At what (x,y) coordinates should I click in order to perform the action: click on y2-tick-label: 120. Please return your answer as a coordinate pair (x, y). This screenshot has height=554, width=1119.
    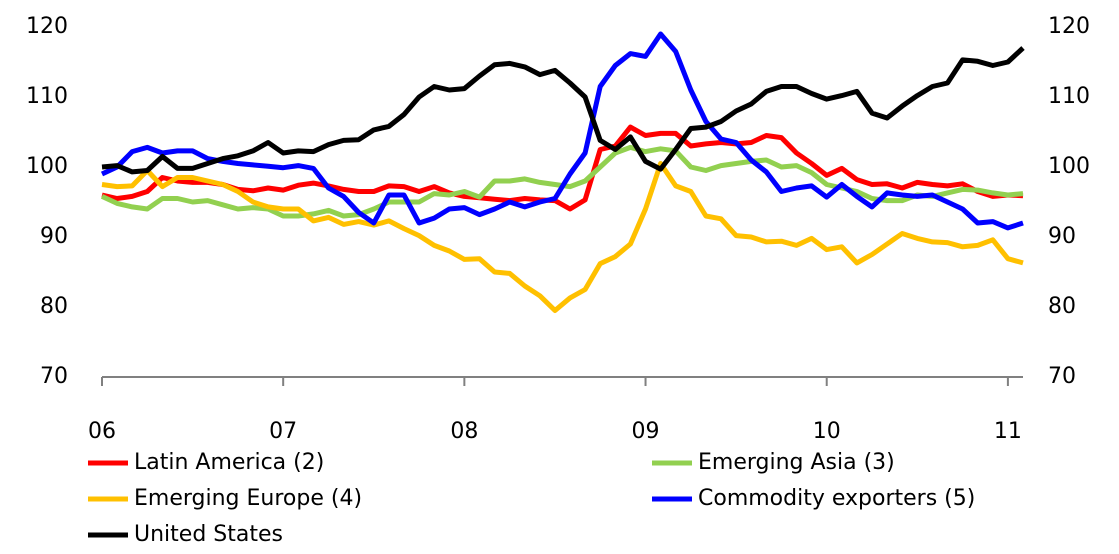
    Looking at the image, I should click on (1069, 26).